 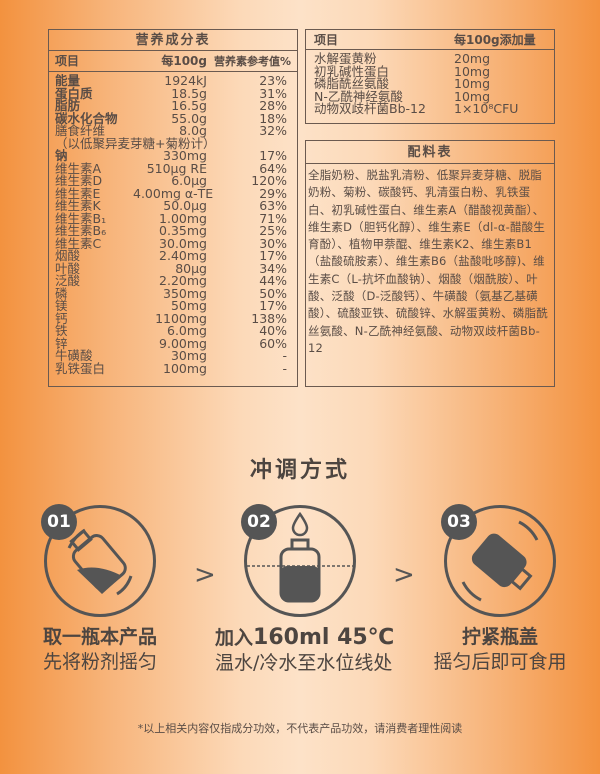 I want to click on nutrition-row: 磷 350mg 50%, so click(x=173, y=293).